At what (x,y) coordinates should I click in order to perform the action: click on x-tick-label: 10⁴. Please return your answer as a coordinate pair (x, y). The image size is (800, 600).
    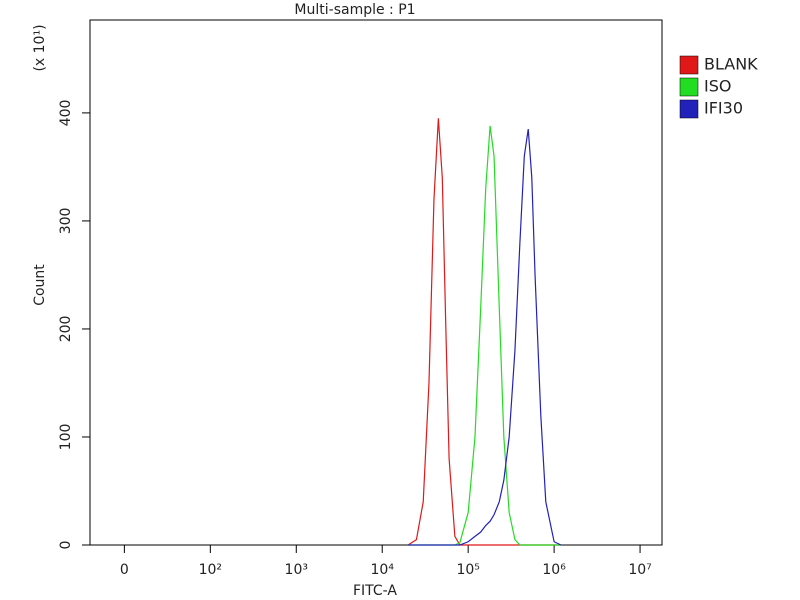
    Looking at the image, I should click on (383, 570).